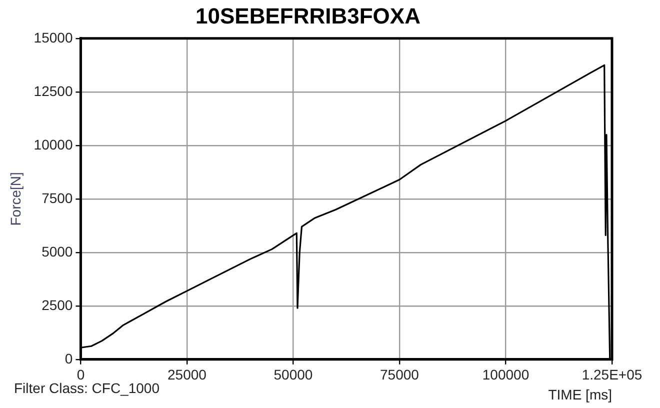  I want to click on x-tick-label: 50000, so click(293, 374).